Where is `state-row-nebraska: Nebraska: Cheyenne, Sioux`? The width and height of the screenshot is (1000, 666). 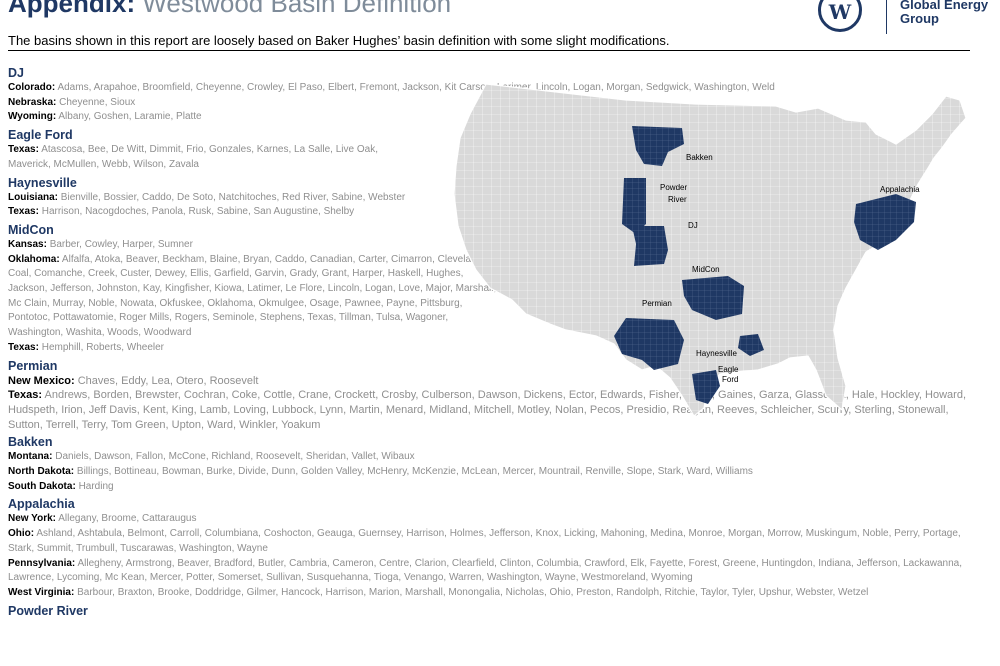 state-row-nebraska: Nebraska: Cheyenne, Sioux is located at coordinates (498, 103).